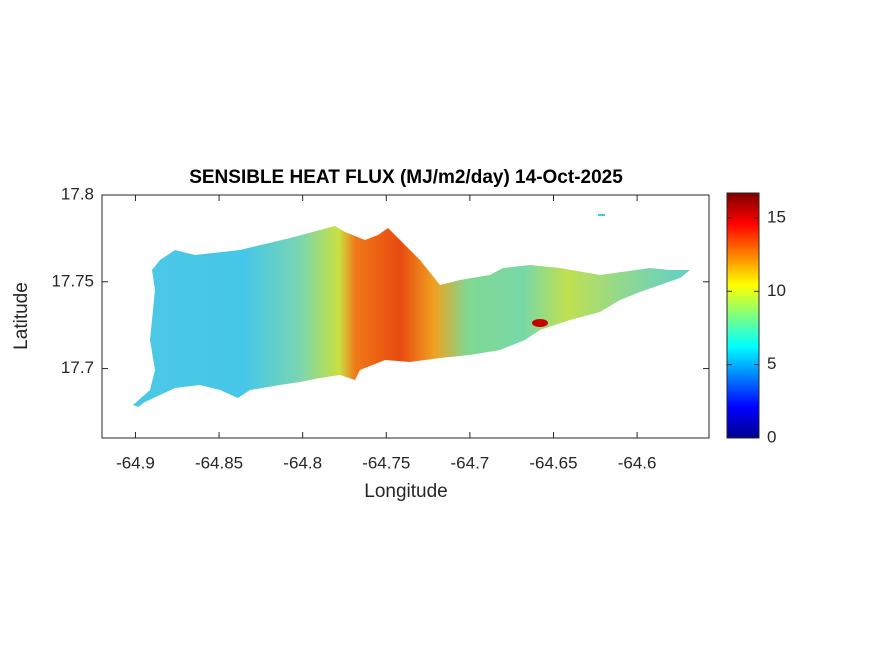 The width and height of the screenshot is (875, 656). Describe the element at coordinates (77, 193) in the screenshot. I see `y-tick-label: 17.8` at that location.